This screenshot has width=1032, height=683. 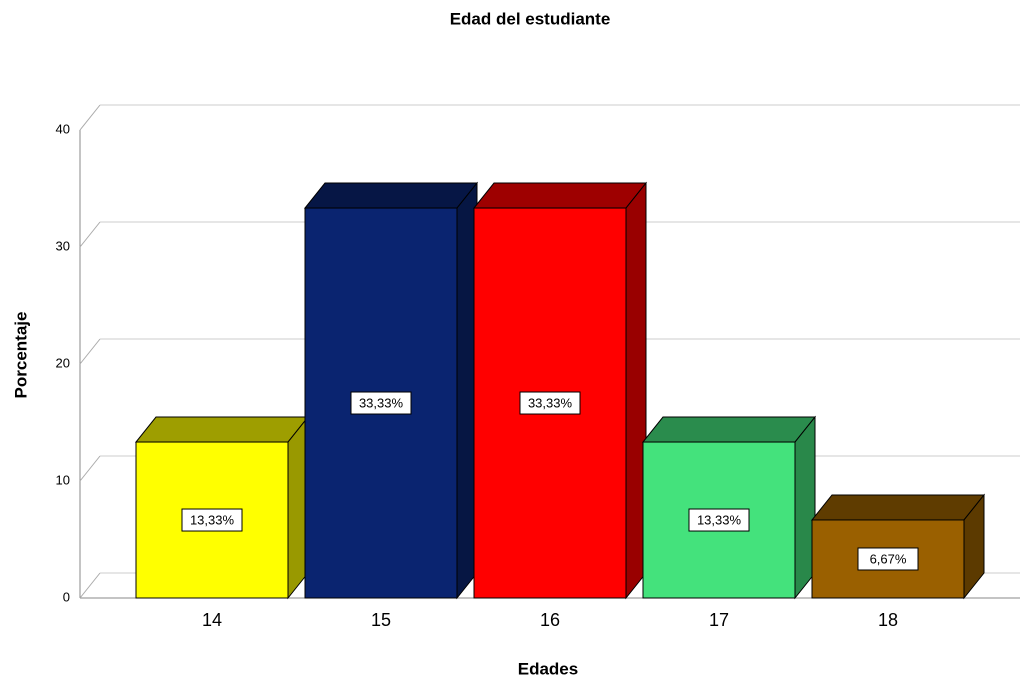 What do you see at coordinates (63, 128) in the screenshot?
I see `y-tick-label: 40` at bounding box center [63, 128].